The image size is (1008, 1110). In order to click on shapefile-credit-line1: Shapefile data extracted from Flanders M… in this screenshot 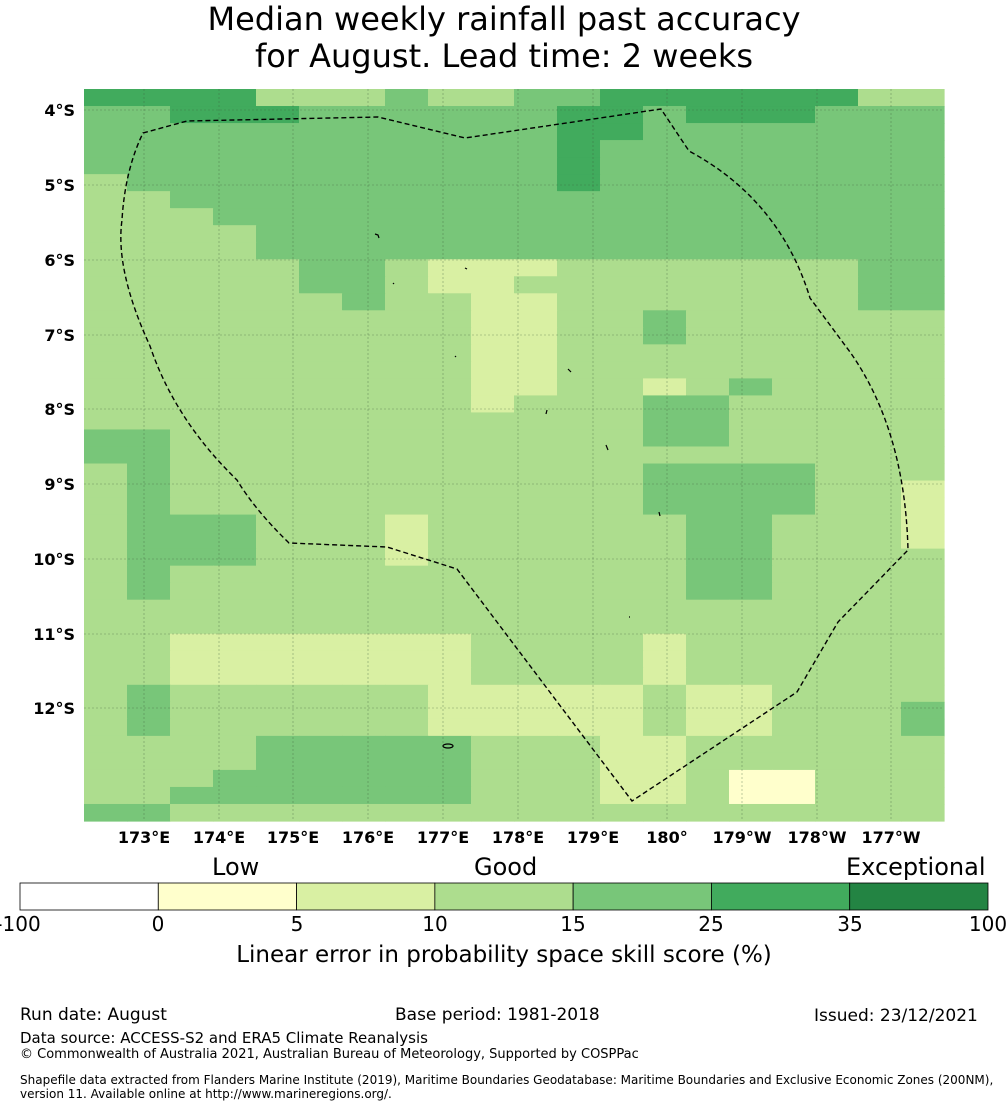, I will do `click(507, 1080)`.